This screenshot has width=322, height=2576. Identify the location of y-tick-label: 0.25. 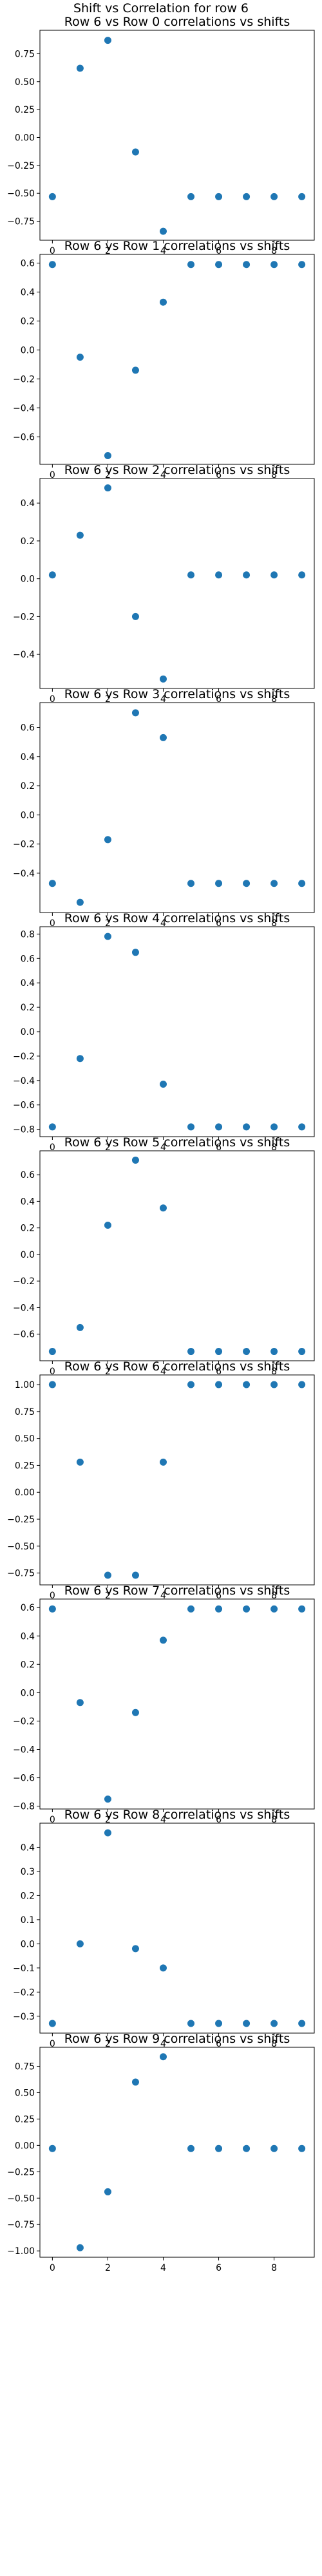
(25, 2119).